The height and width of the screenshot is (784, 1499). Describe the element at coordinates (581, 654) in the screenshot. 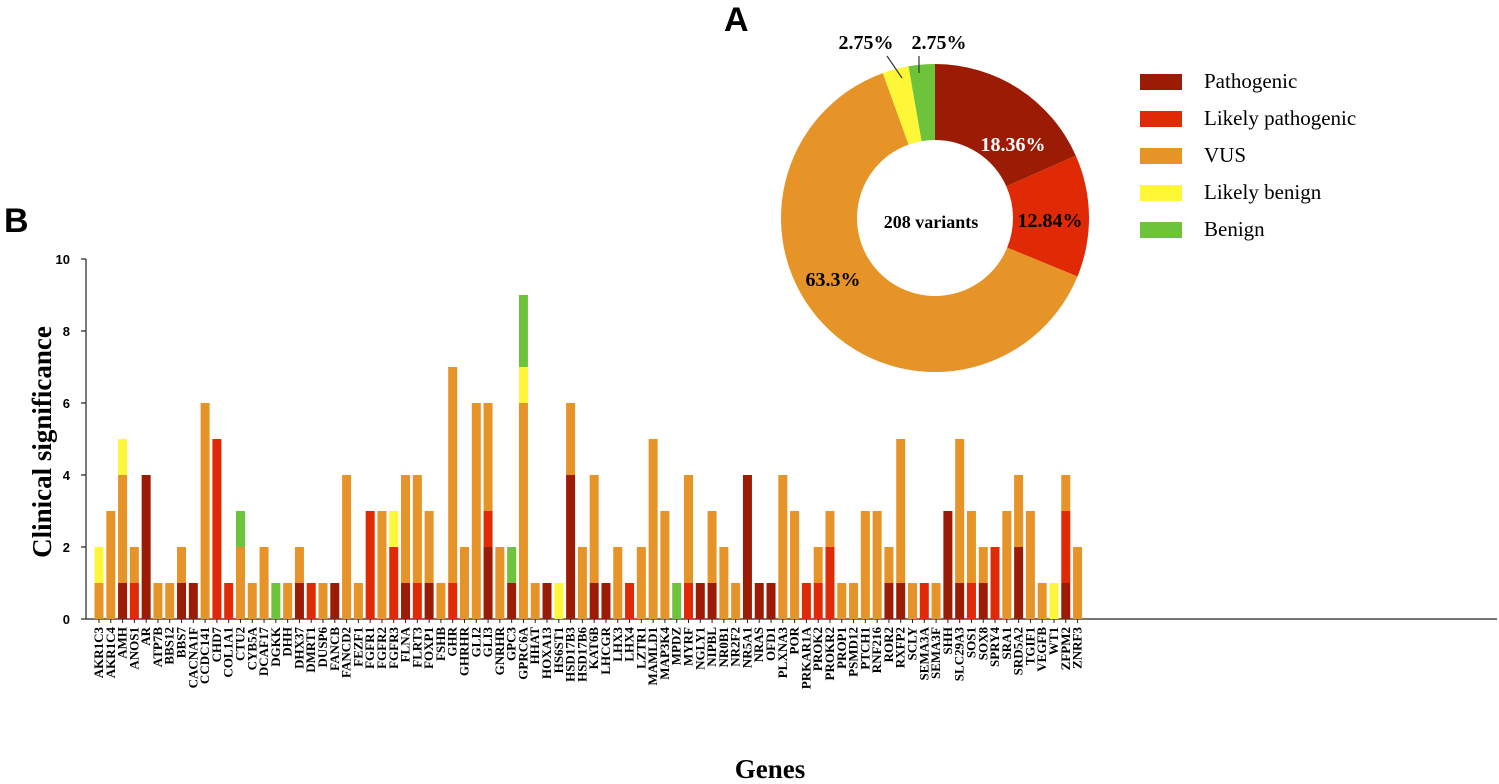

I see `gene-label: HSD17B6` at that location.